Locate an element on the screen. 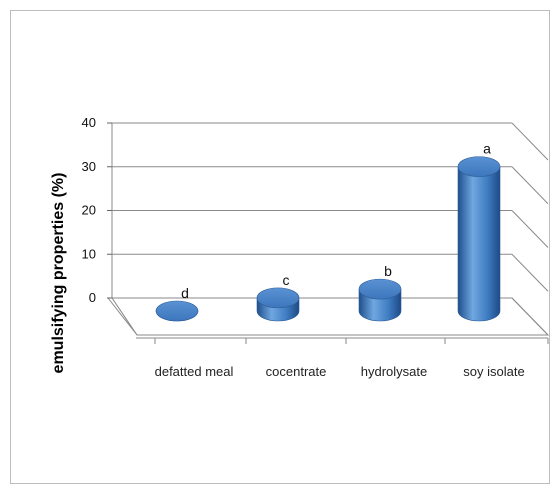 The width and height of the screenshot is (556, 489). x-tick-label: cocentrate is located at coordinates (296, 371).